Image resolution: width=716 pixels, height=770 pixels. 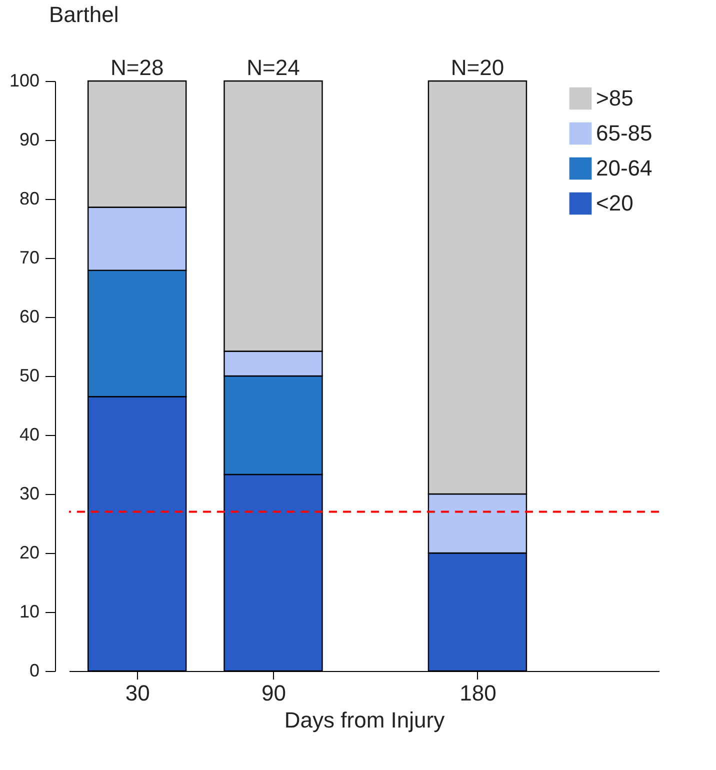 I want to click on y-tick-label: 0, so click(x=34, y=670).